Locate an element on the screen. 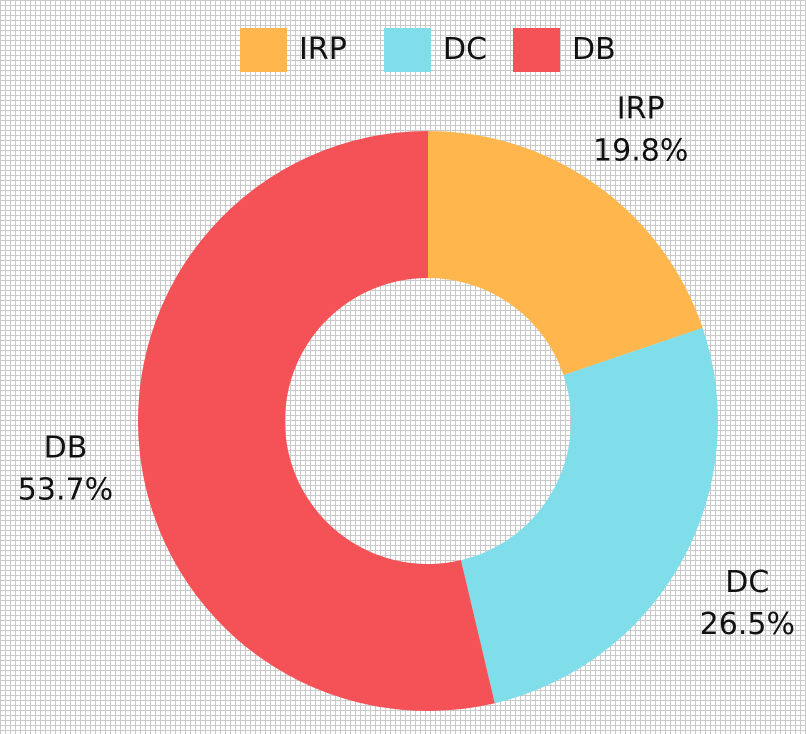 The image size is (806, 734). slice-label-db: DB 53.7% is located at coordinates (65, 468).